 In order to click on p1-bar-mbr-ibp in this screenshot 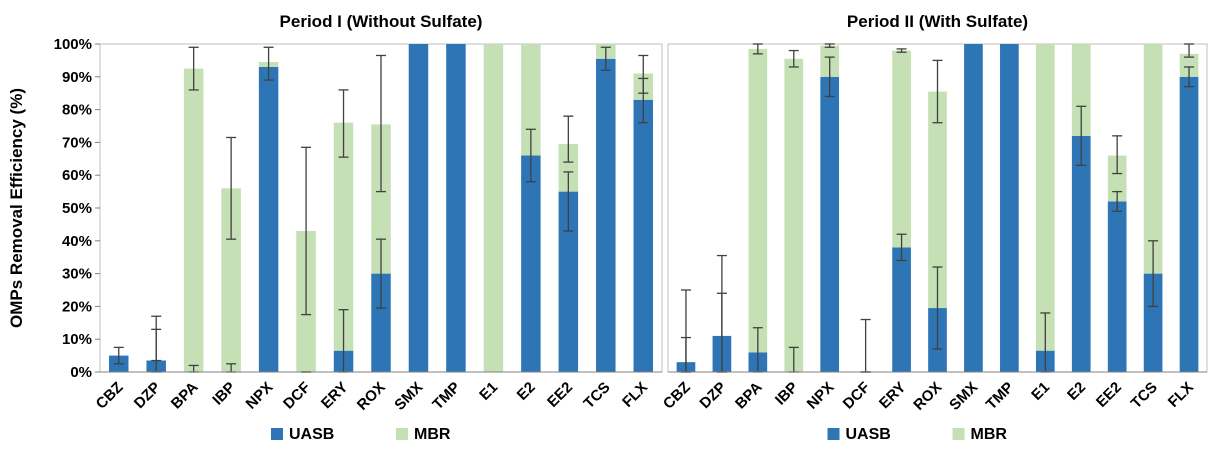, I will do `click(231, 280)`.